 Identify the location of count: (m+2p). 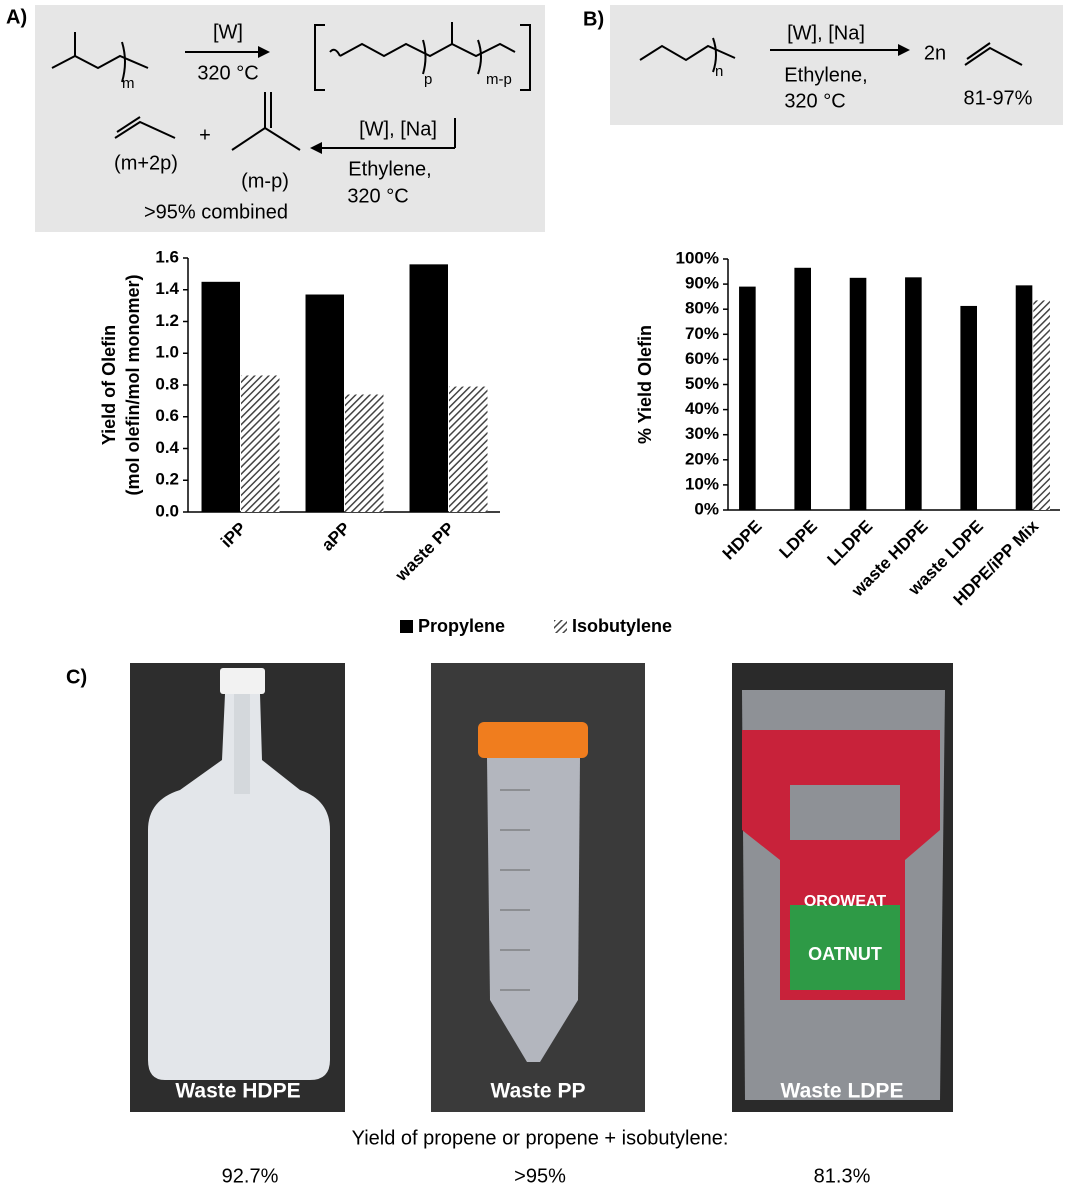
(146, 163).